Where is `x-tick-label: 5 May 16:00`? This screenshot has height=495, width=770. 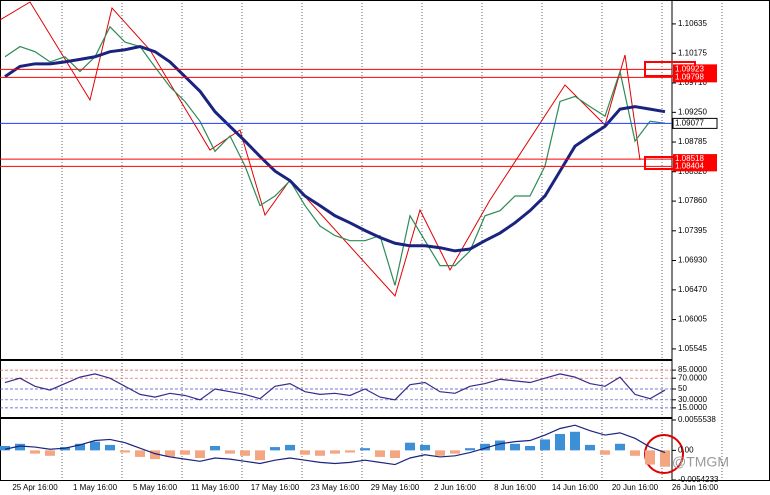 x-tick-label: 5 May 16:00 is located at coordinates (155, 487).